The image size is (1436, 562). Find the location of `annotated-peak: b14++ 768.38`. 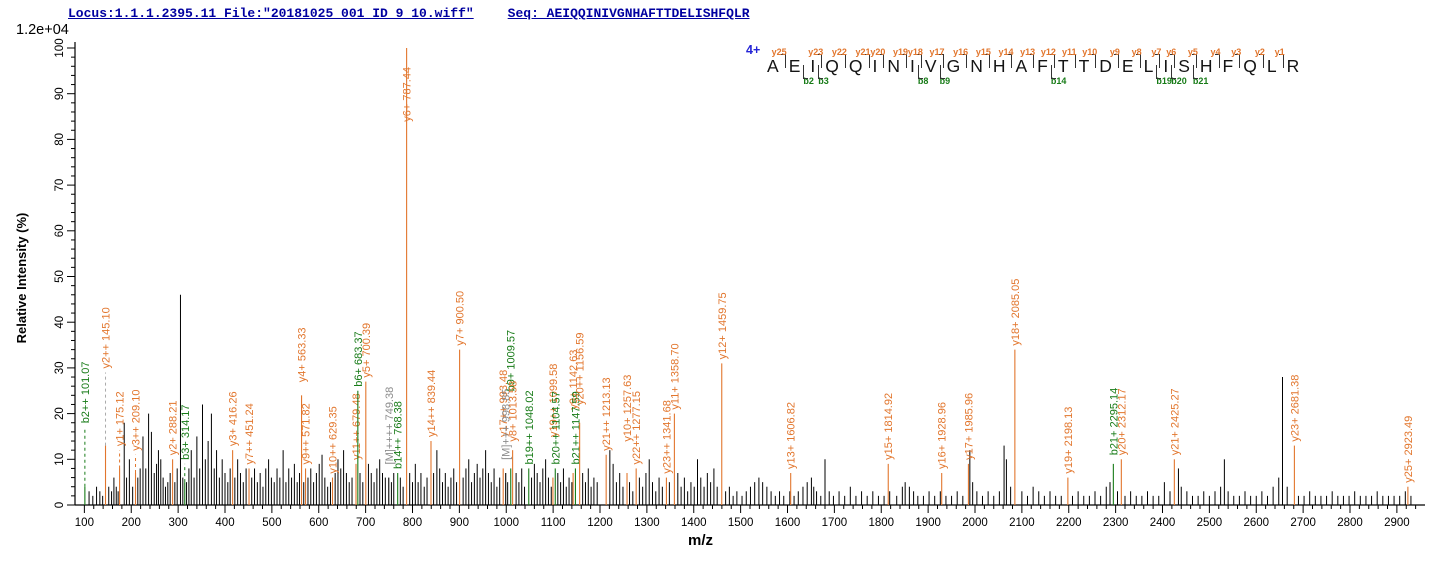

annotated-peak: b14++ 768.38 is located at coordinates (399, 453).